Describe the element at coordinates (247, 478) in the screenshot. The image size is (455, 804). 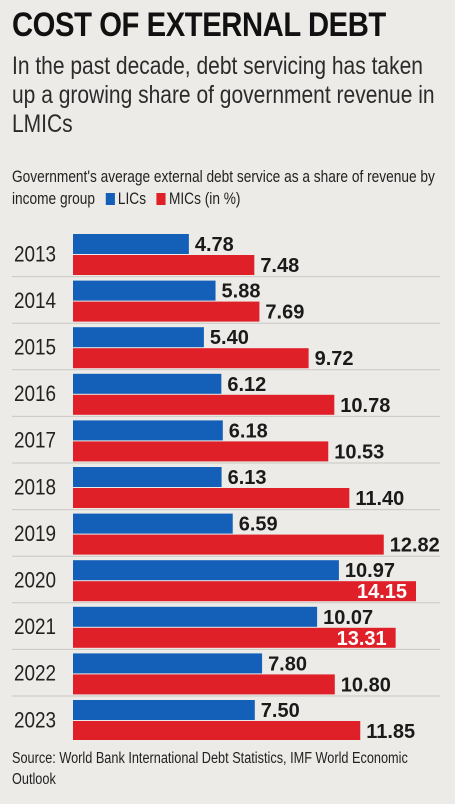
I see `value-label-lics: 6.13` at that location.